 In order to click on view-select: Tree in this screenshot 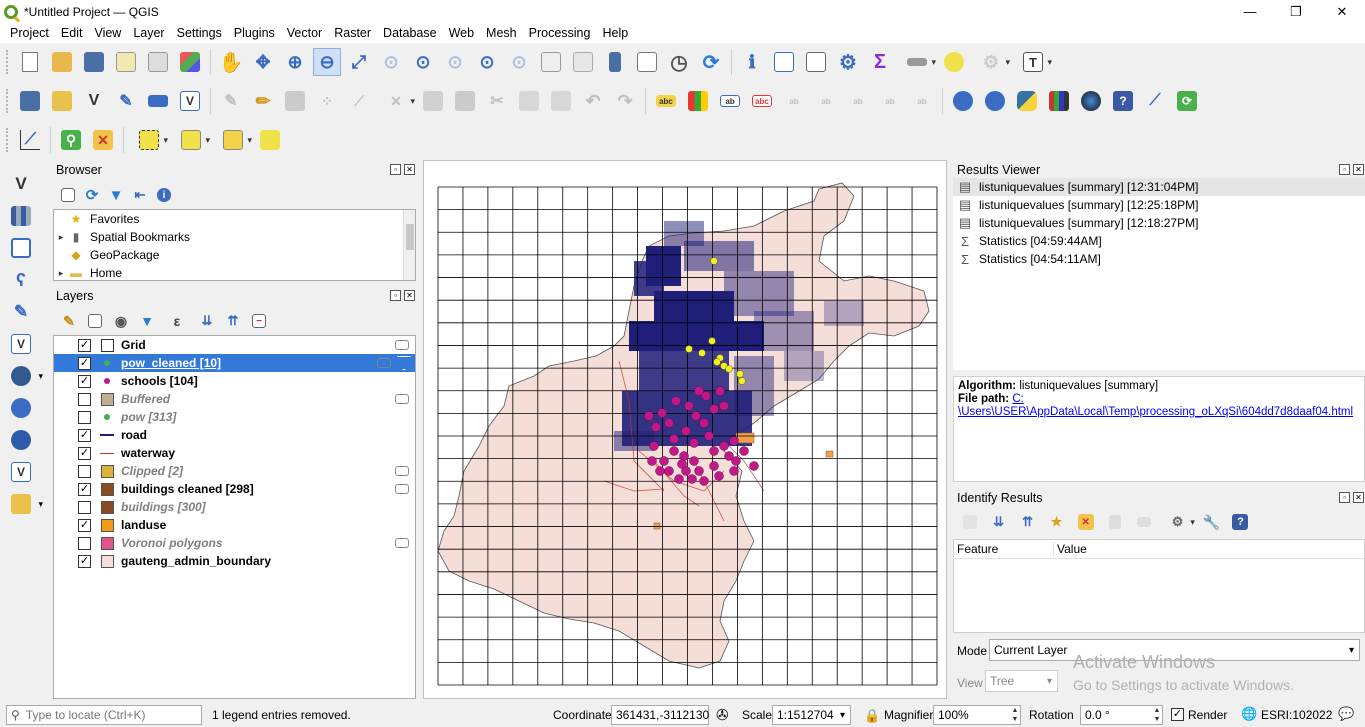, I will do `click(1021, 681)`.